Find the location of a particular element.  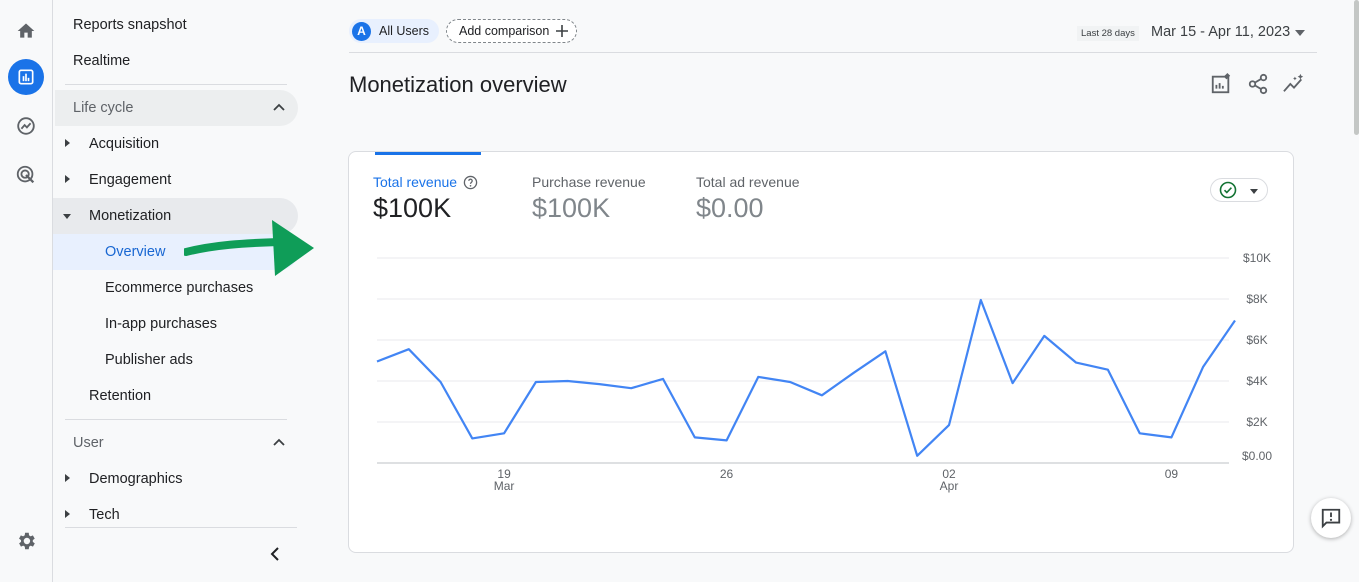

nav-realtime: Realtime is located at coordinates (101, 61).